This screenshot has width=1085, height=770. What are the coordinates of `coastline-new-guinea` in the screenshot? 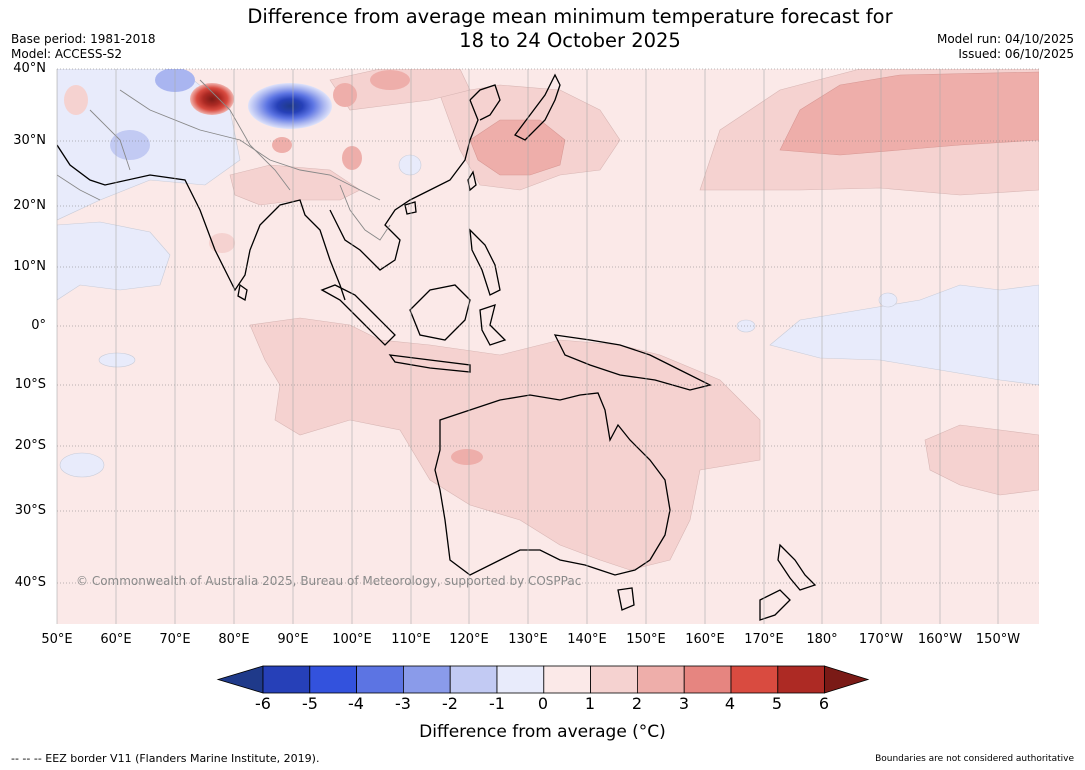 It's located at (632, 362).